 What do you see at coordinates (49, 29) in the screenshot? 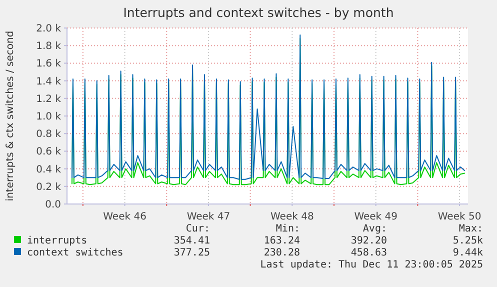
I see `y-tick-label: 2.0 k` at bounding box center [49, 29].